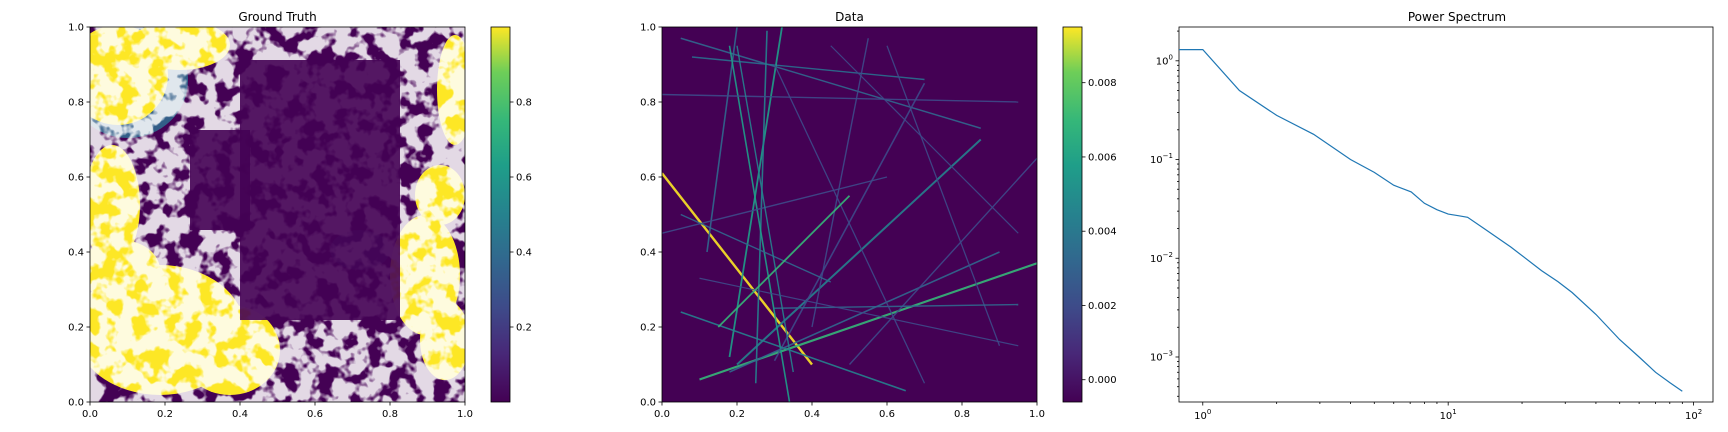  Describe the element at coordinates (1161, 159) in the screenshot. I see `y-tick-label: 10⁻¹` at that location.